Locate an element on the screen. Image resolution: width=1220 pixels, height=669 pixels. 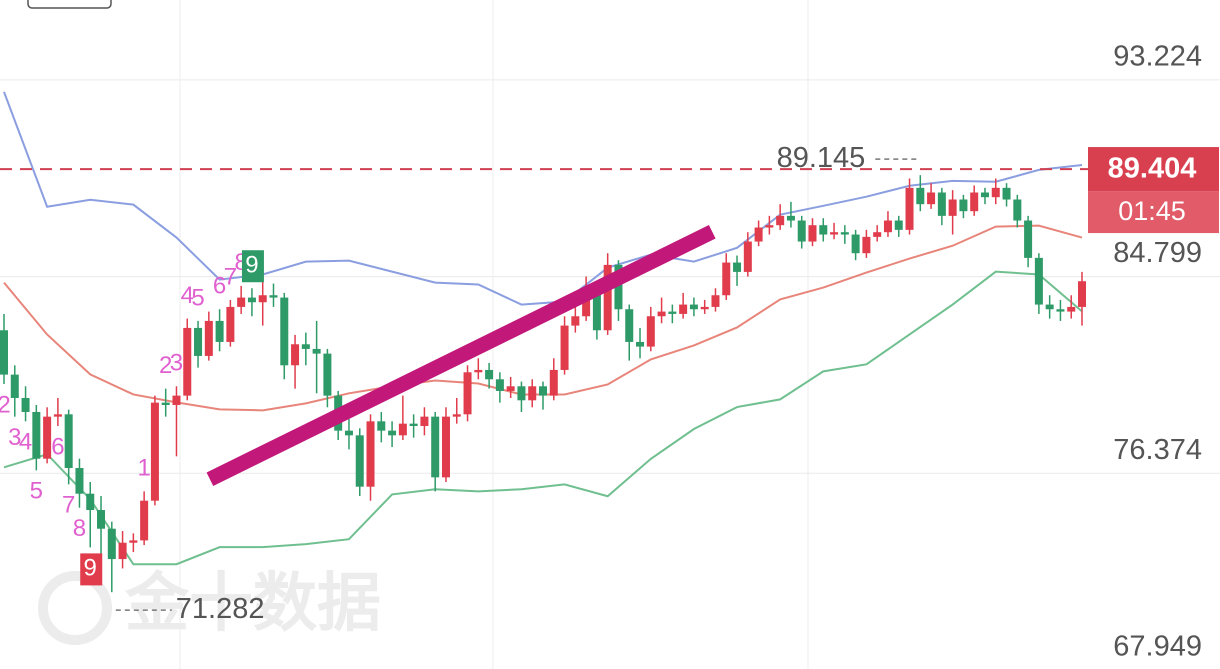
y-tick-label: 84.799 is located at coordinates (1157, 253).